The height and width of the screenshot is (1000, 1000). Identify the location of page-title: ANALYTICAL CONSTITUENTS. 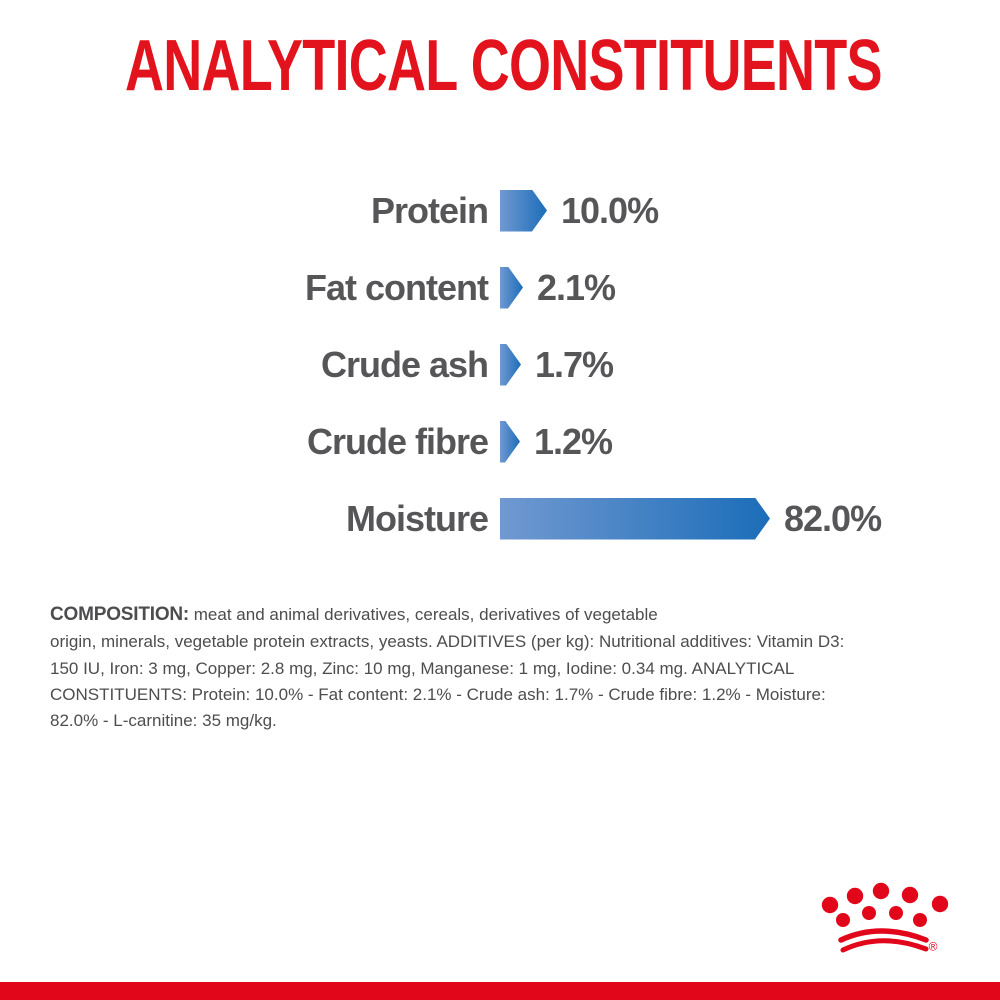
(504, 66).